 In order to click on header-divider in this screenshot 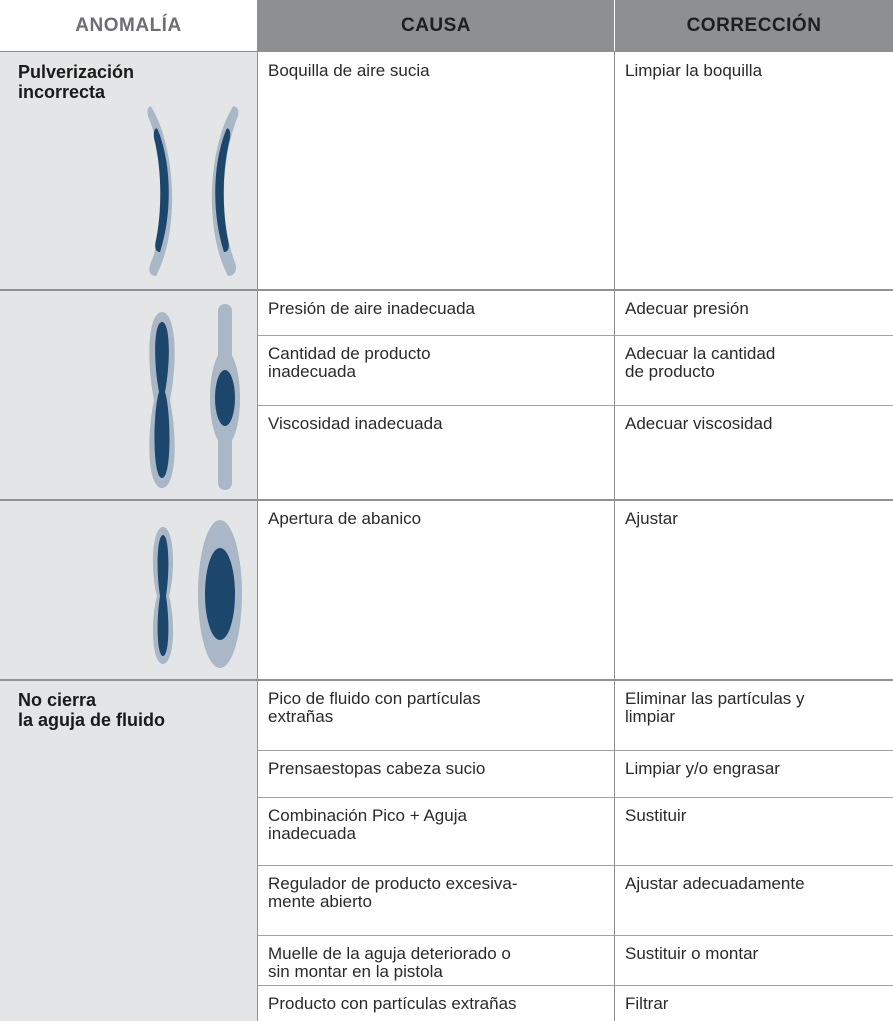, I will do `click(614, 26)`.